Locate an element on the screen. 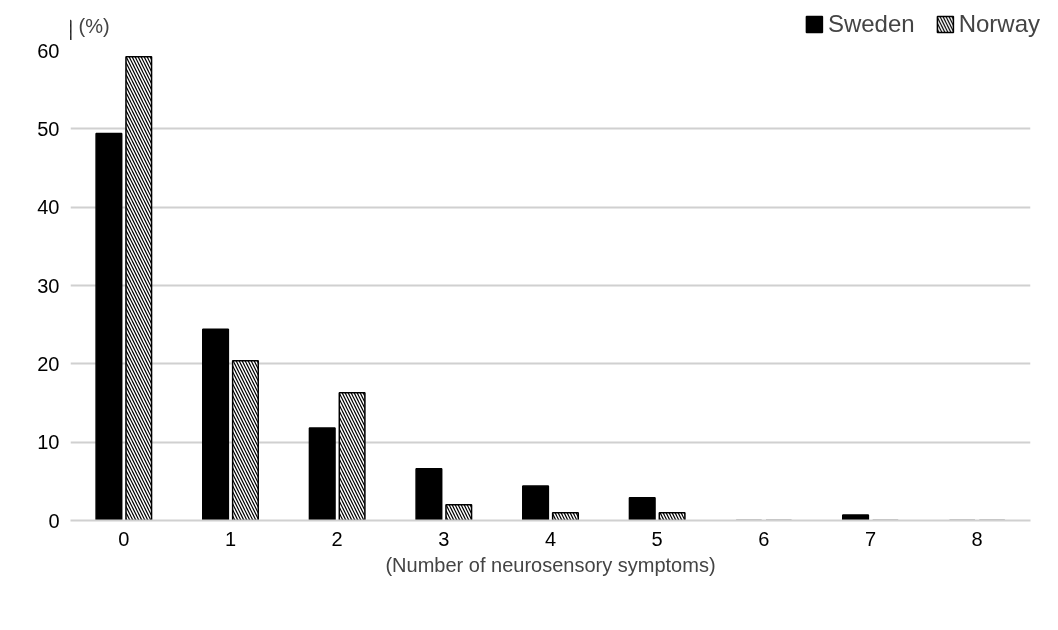 The image size is (1058, 630). y-axis-title: (%) is located at coordinates (94, 25).